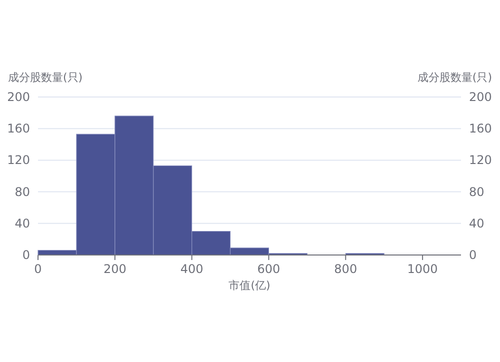  What do you see at coordinates (18, 129) in the screenshot?
I see `y-tick-label: 160` at bounding box center [18, 129].